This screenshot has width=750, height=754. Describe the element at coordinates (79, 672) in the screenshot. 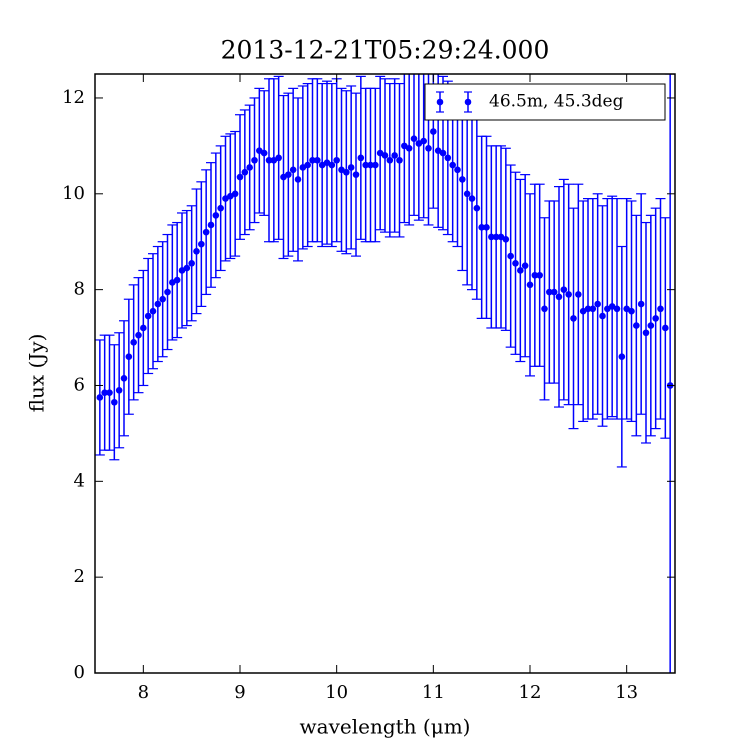

I see `y-tick-label: 0` at that location.